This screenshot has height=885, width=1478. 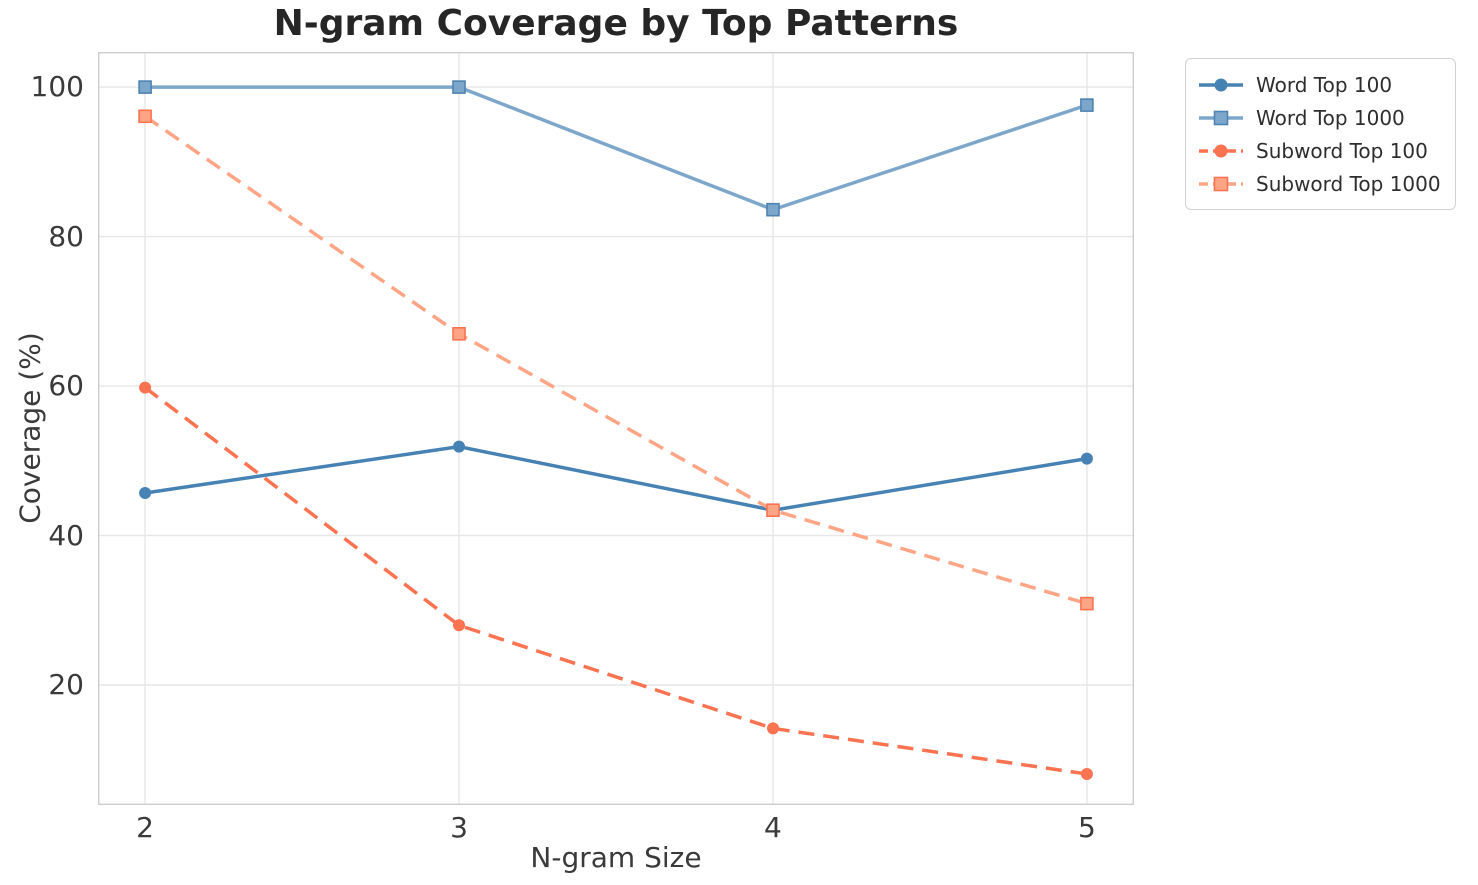 What do you see at coordinates (616, 23) in the screenshot?
I see `chart-title: N-gram Coverage by Top Patterns` at bounding box center [616, 23].